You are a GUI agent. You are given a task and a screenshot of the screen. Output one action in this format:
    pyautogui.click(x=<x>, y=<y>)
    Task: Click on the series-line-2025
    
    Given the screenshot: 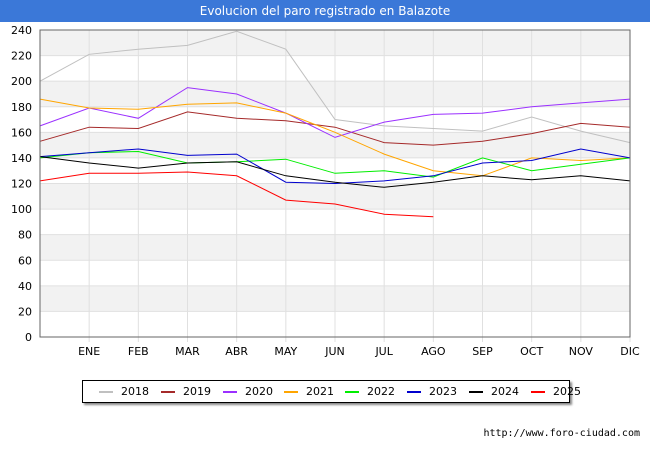 What is the action you would take?
    pyautogui.click(x=236, y=194)
    